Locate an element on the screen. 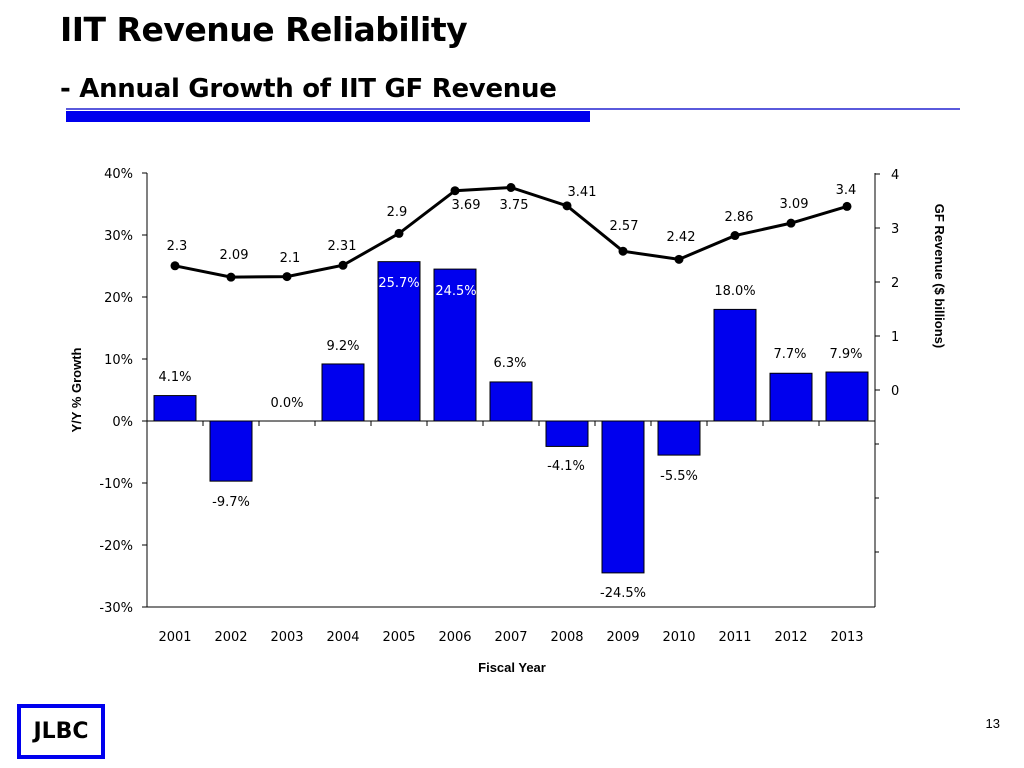 The width and height of the screenshot is (1024, 768). y-tick-label: 10% is located at coordinates (118, 360).